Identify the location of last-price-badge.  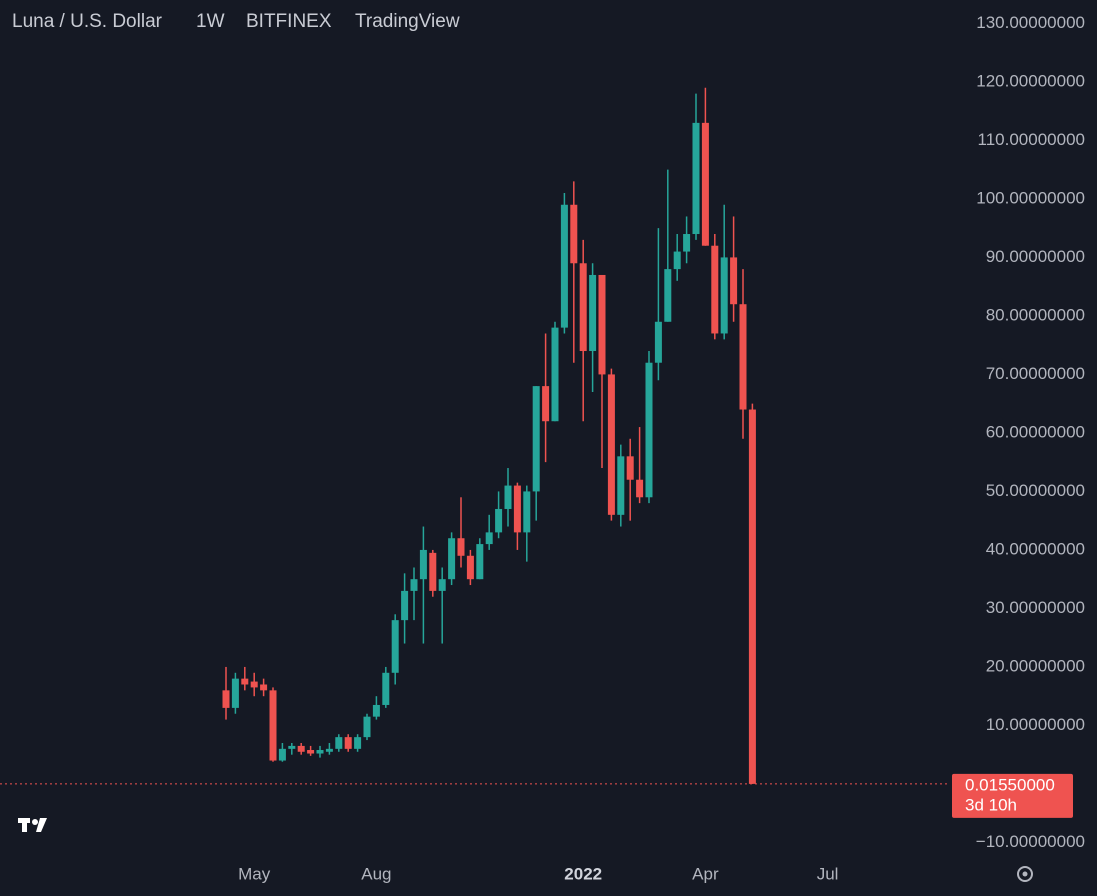
(1012, 795).